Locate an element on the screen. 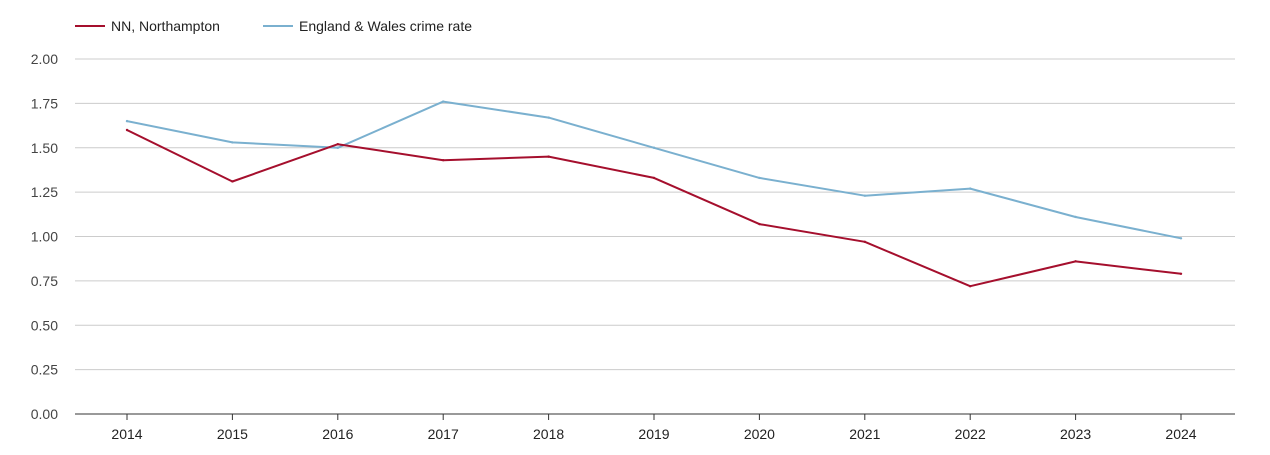 Image resolution: width=1270 pixels, height=455 pixels. y-tick-label: 0.75 is located at coordinates (44, 281).